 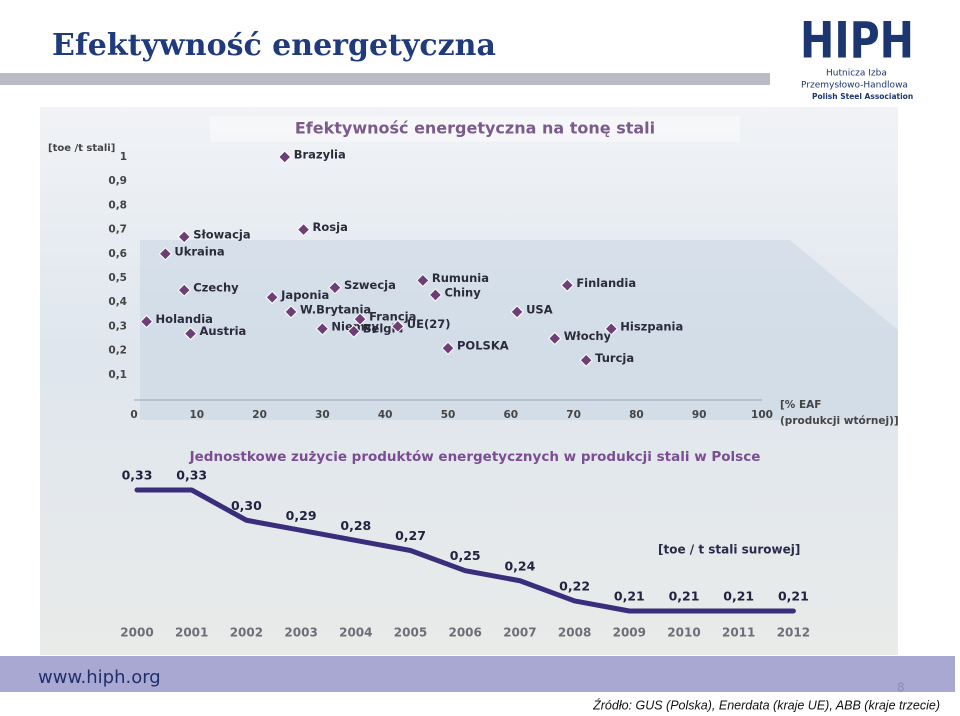 What do you see at coordinates (123, 157) in the screenshot?
I see `y-tick-label: 1` at bounding box center [123, 157].